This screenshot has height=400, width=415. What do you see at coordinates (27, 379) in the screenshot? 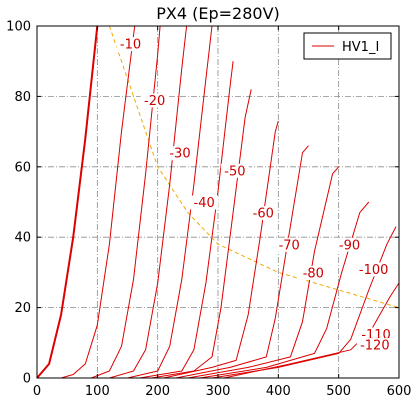
I see `y-tick-label: 0` at bounding box center [27, 379].